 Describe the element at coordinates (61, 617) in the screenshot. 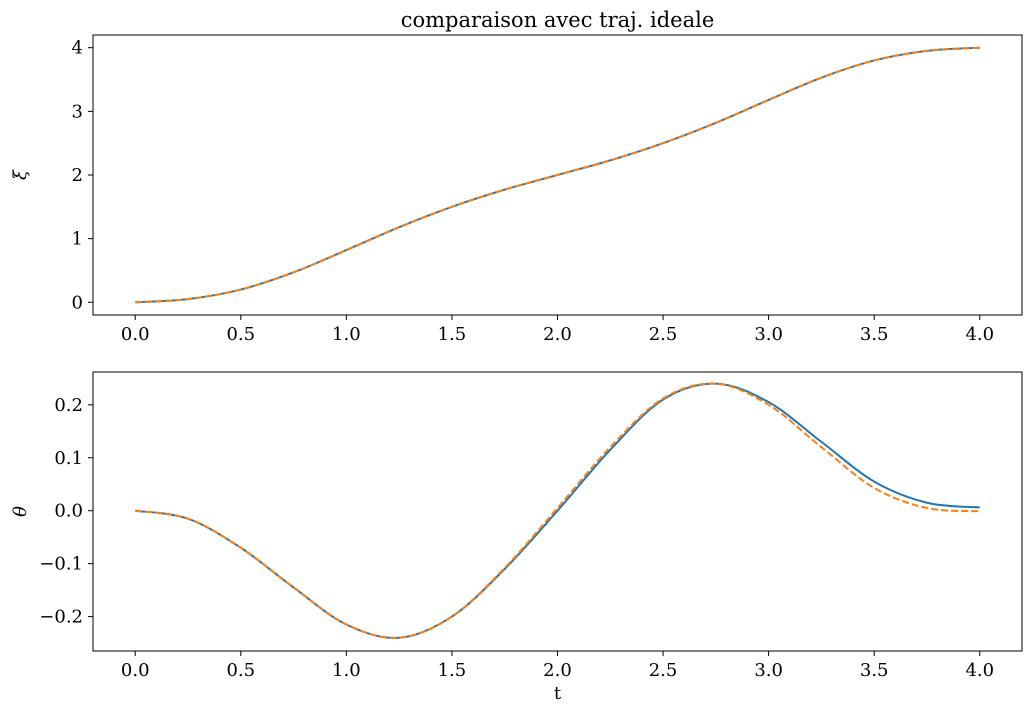

I see `y-tick-label: −0.2` at that location.